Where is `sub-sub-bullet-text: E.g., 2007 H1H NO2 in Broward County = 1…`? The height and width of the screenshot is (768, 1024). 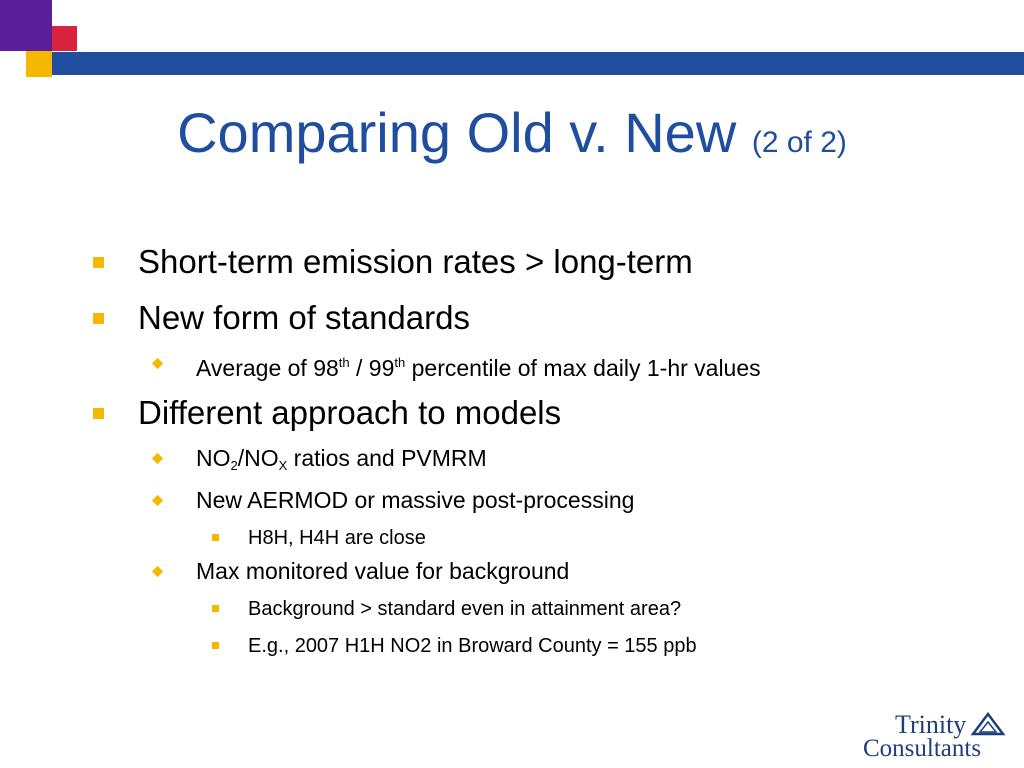 sub-sub-bullet-text: E.g., 2007 H1H NO2 in Broward County = 1… is located at coordinates (472, 646).